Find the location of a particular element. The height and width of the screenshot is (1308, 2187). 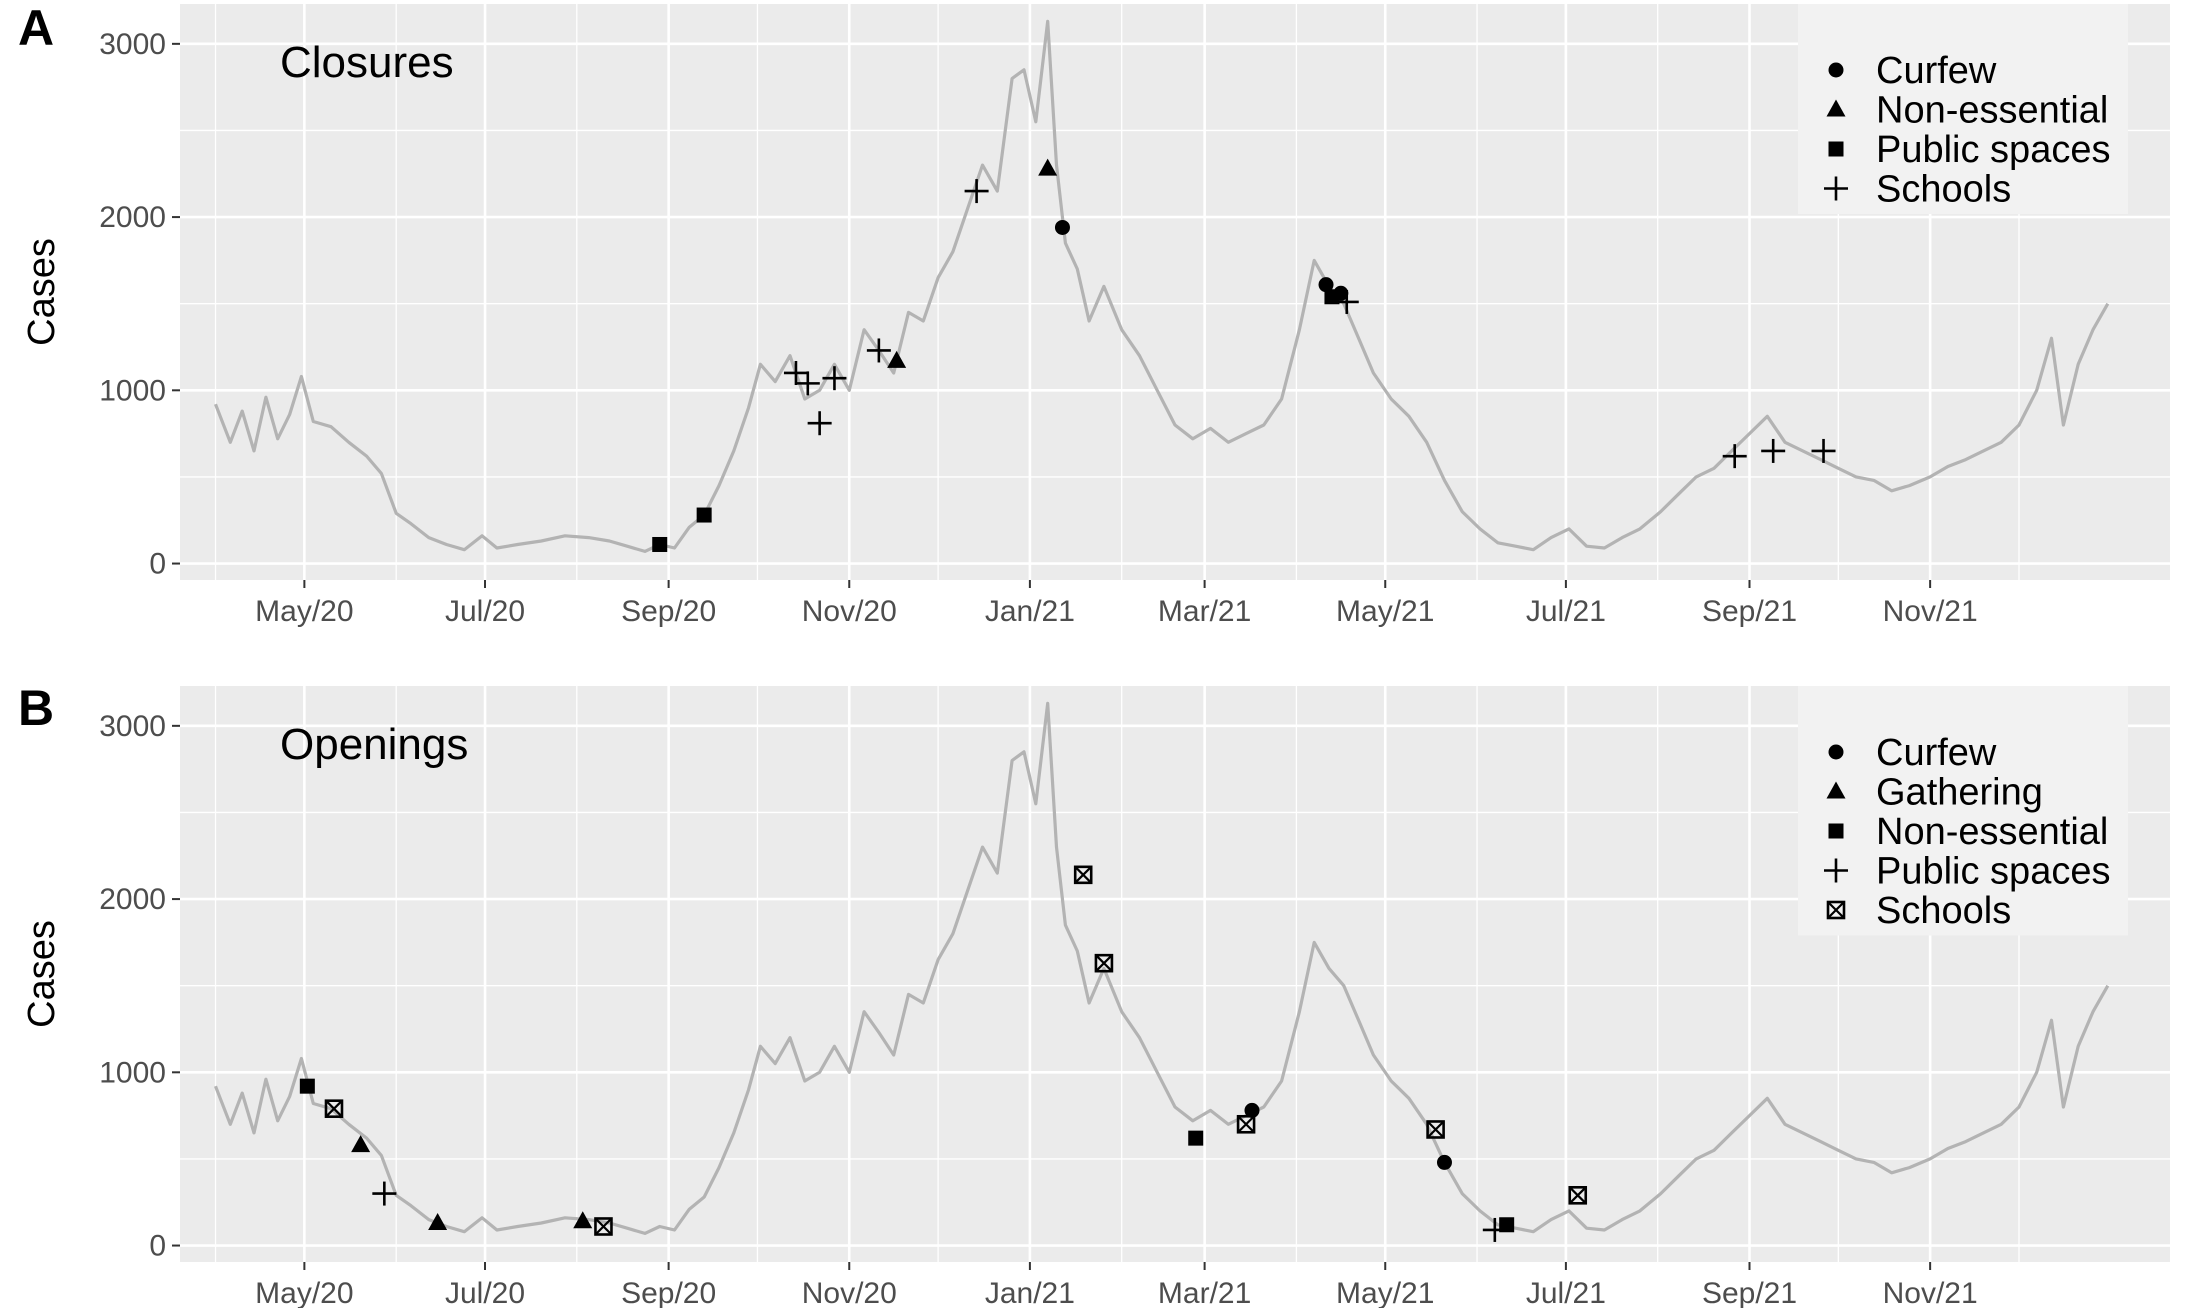

panel-letter: B is located at coordinates (36, 708).